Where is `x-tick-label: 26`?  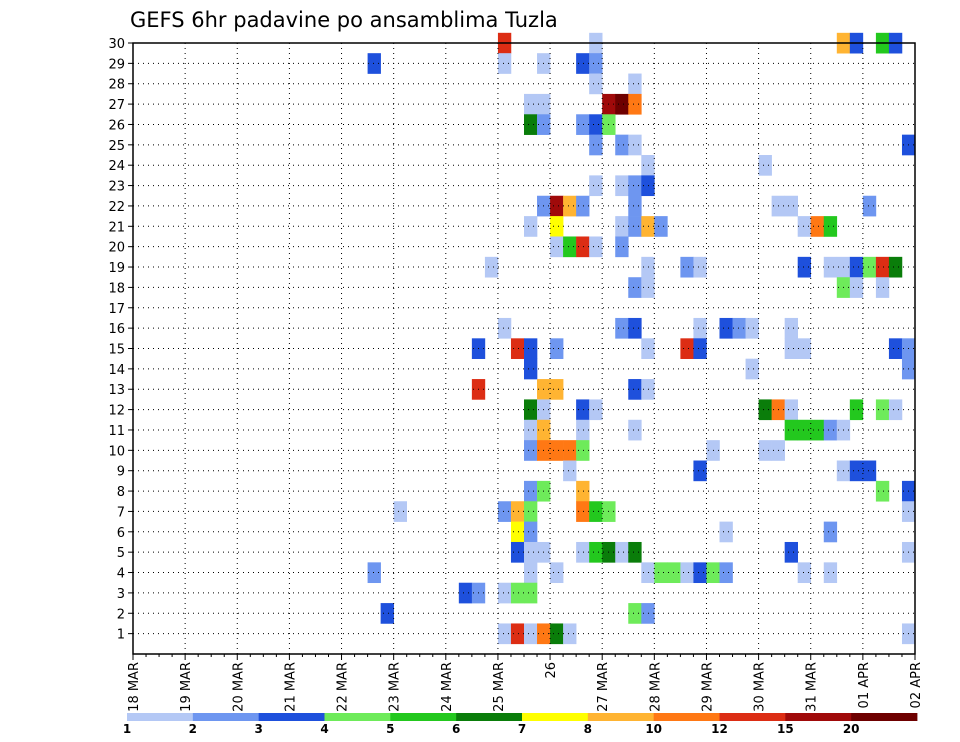
x-tick-label: 26 is located at coordinates (551, 670).